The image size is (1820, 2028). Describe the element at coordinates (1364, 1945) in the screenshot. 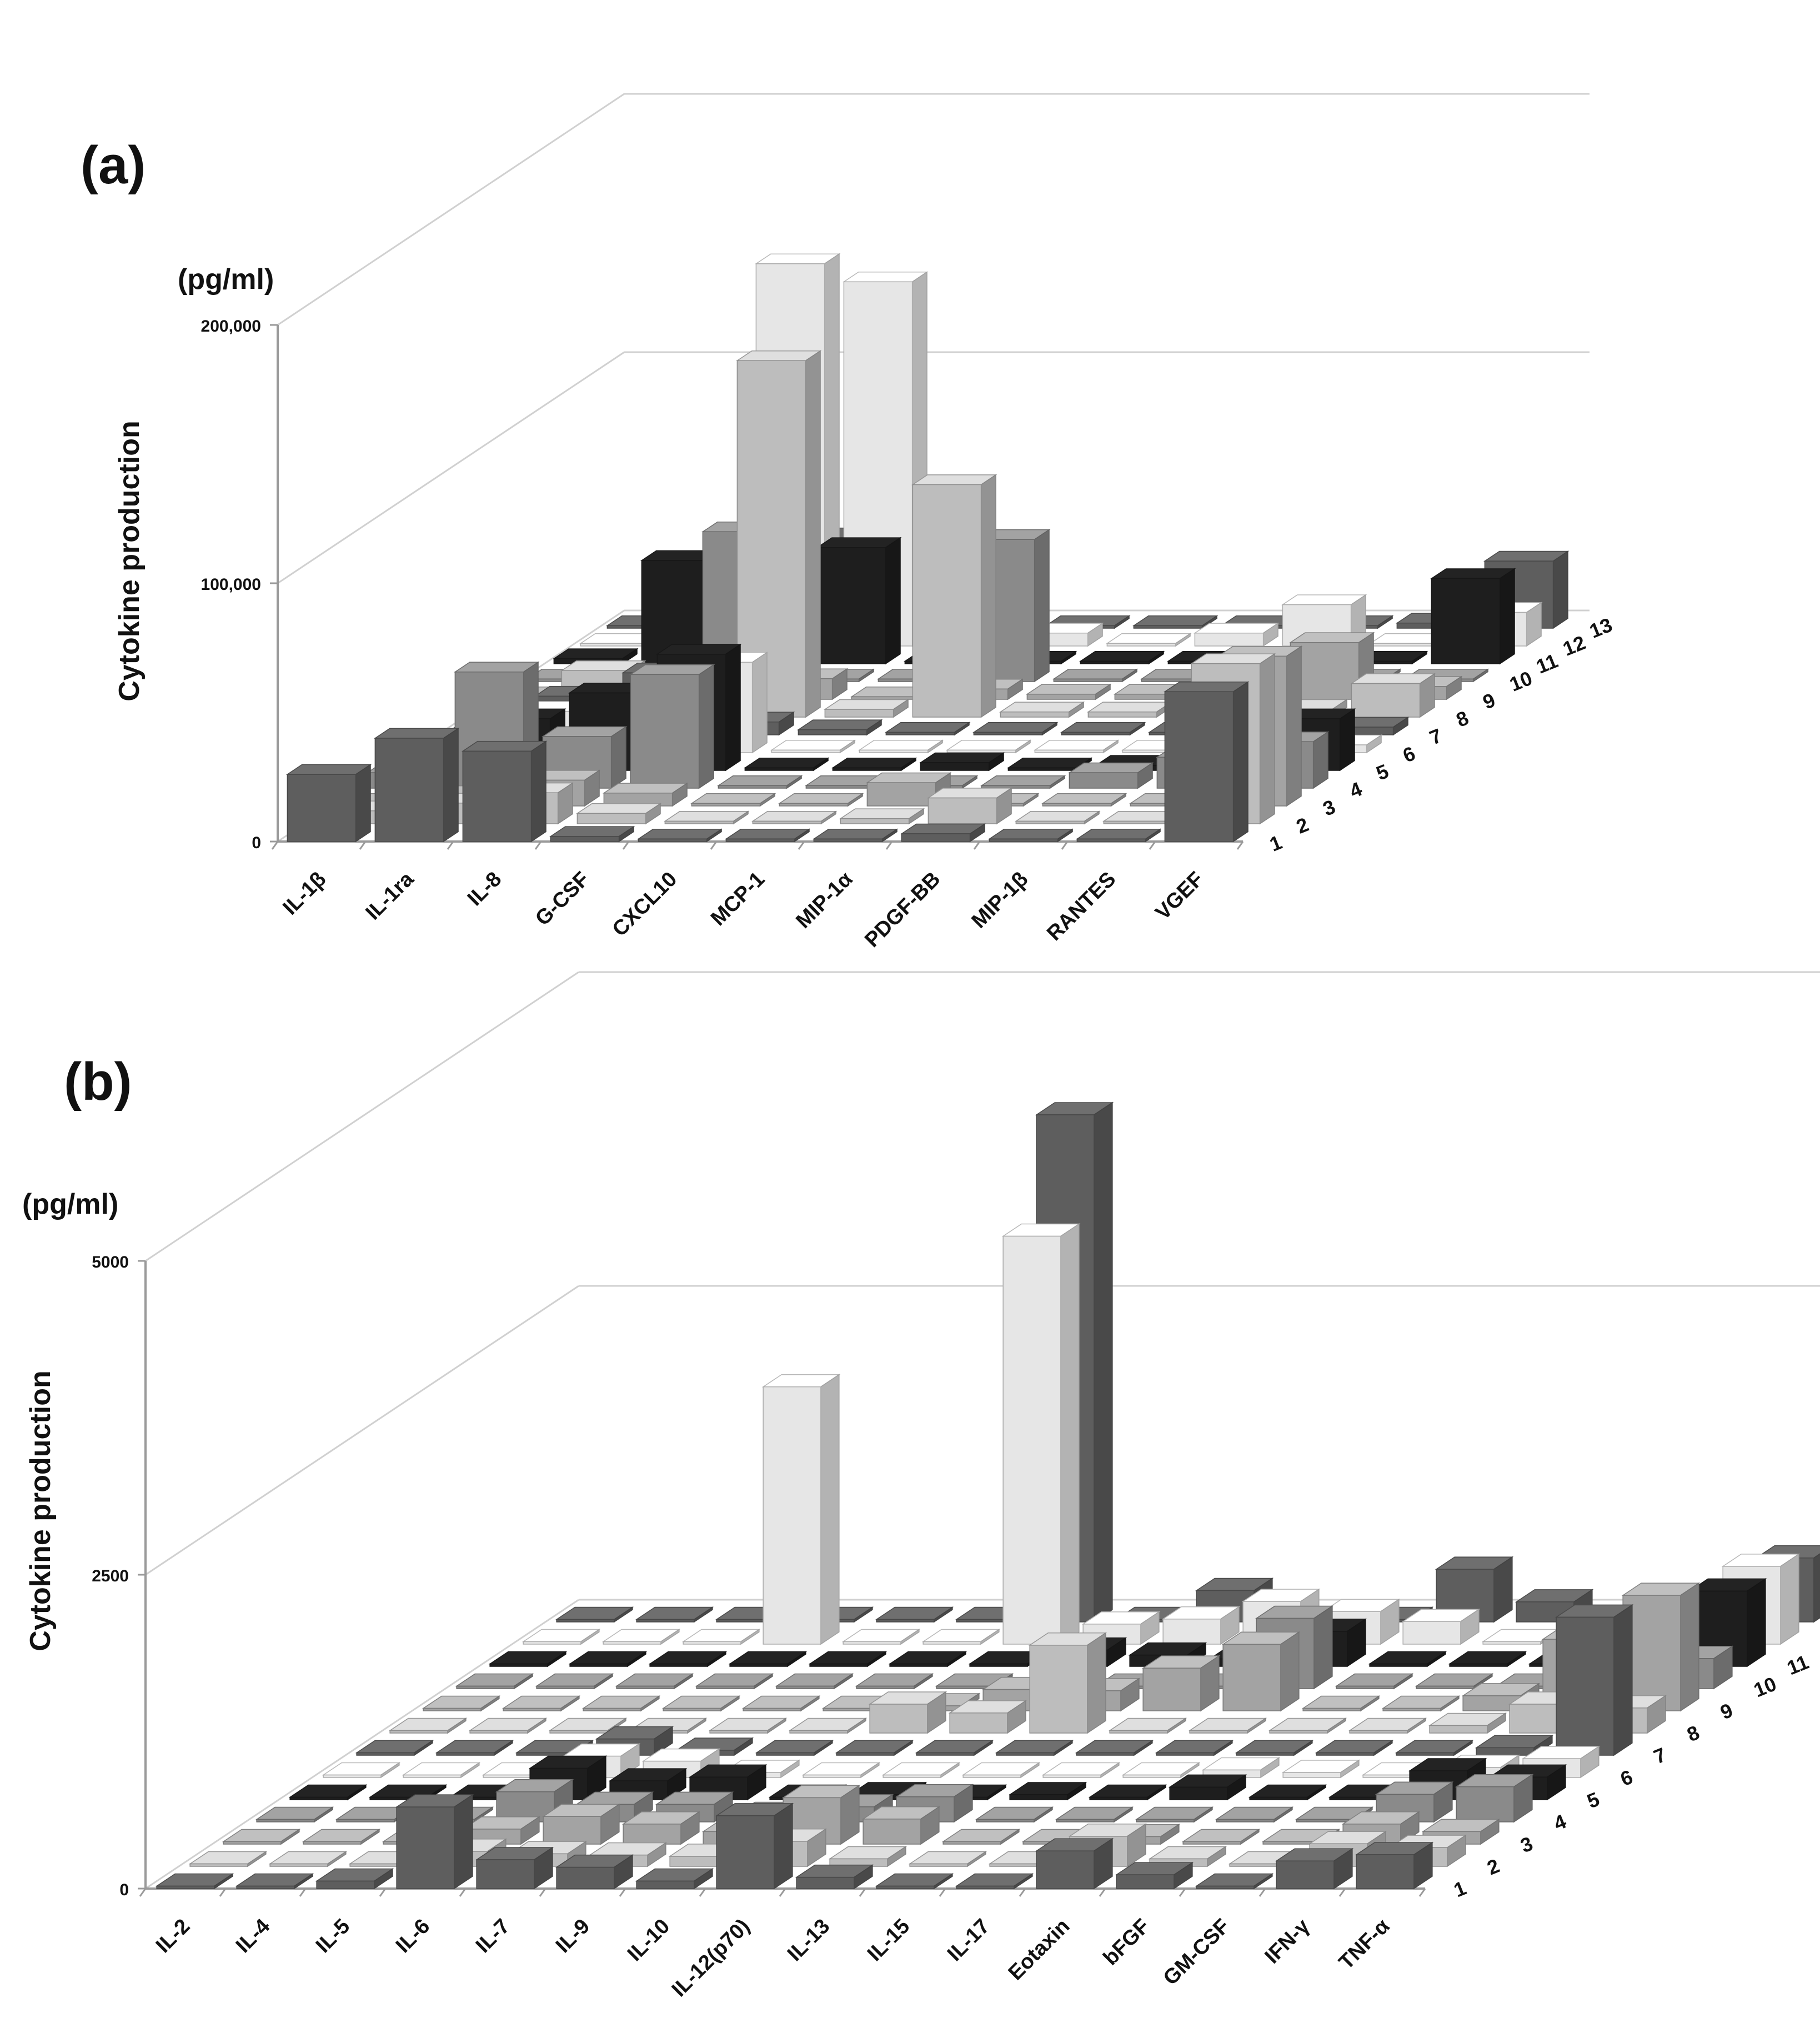

I see `category-label: TNF-α` at that location.